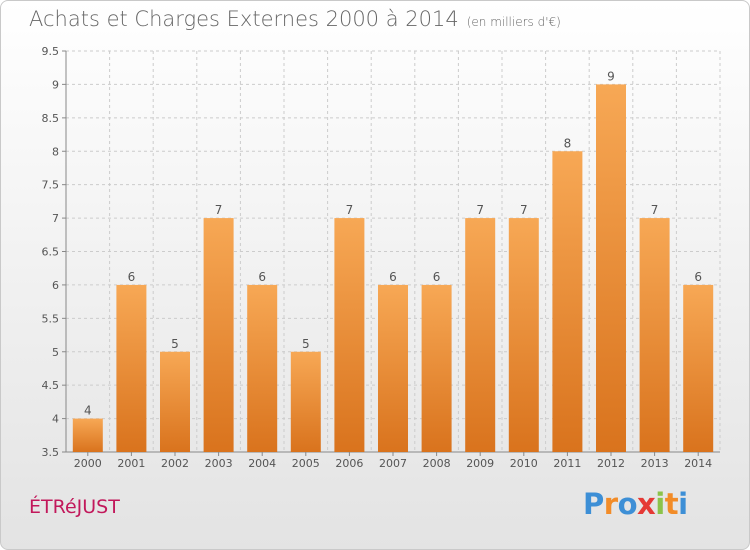 The height and width of the screenshot is (550, 750). What do you see at coordinates (593, 504) in the screenshot?
I see `logo-letter: P` at bounding box center [593, 504].